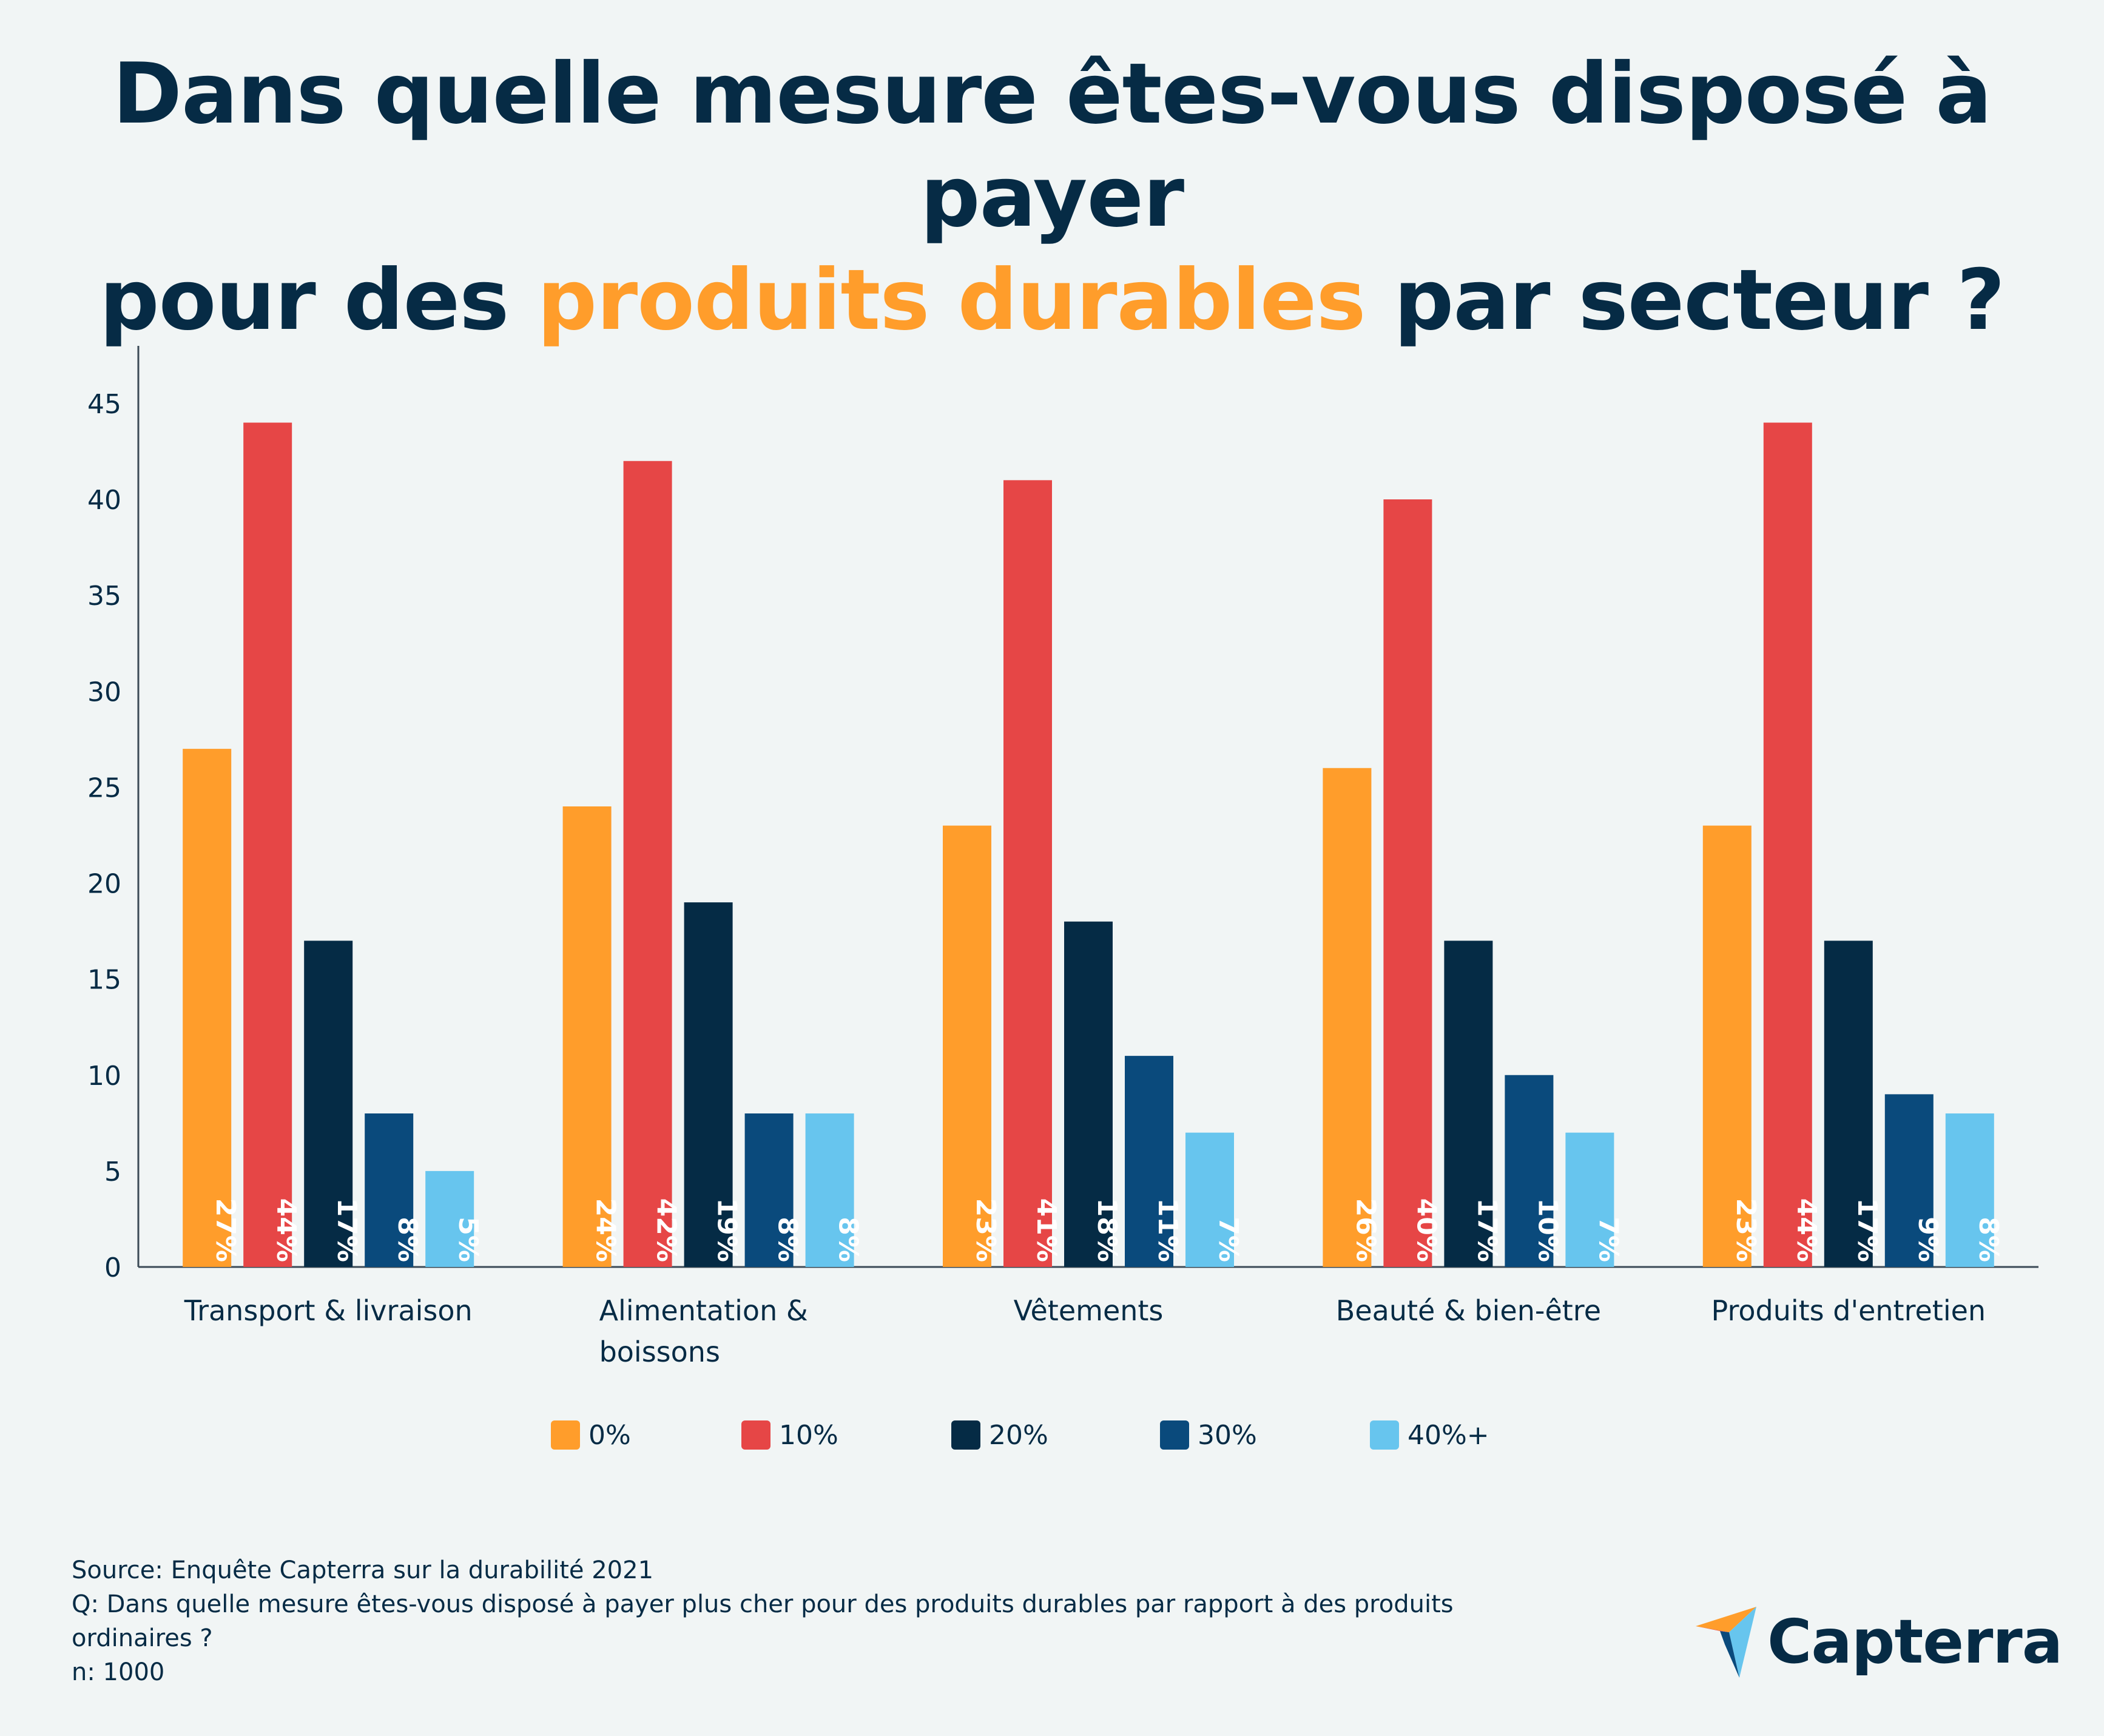 Image resolution: width=2104 pixels, height=1736 pixels. I want to click on y-tick-label: 5, so click(112, 1172).